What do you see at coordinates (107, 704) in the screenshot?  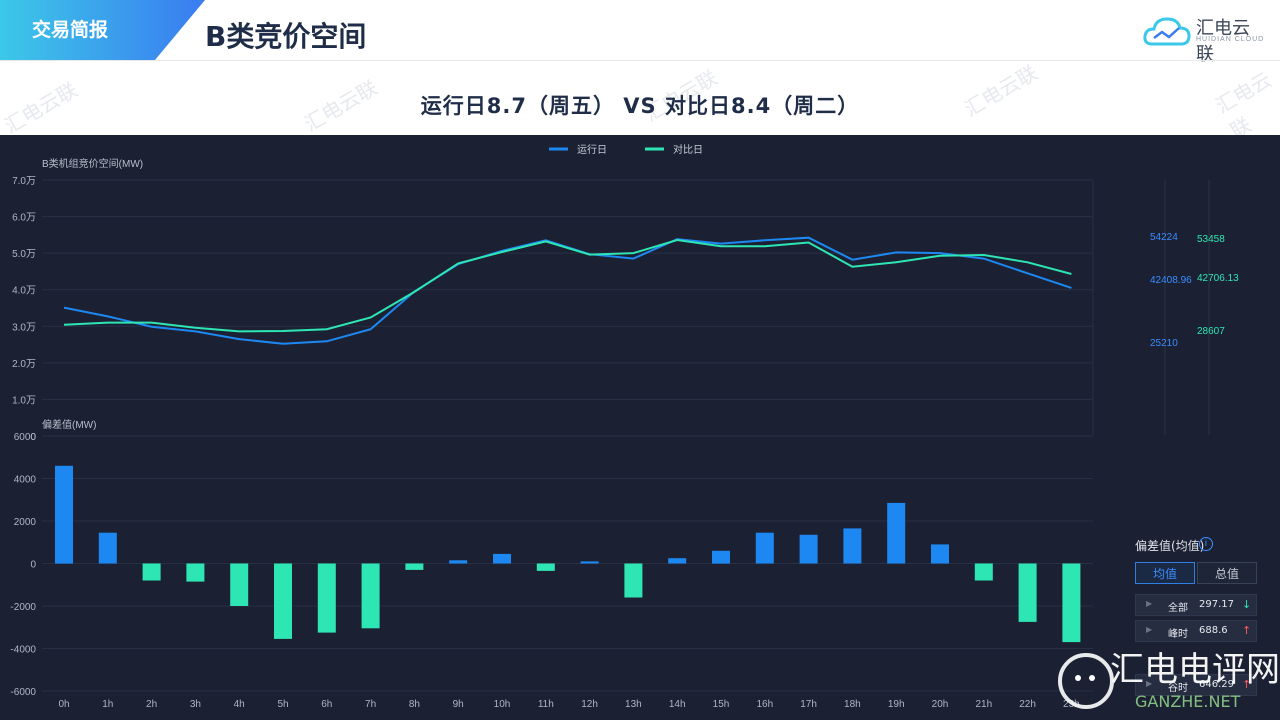 I see `x-tick-label: 1h` at bounding box center [107, 704].